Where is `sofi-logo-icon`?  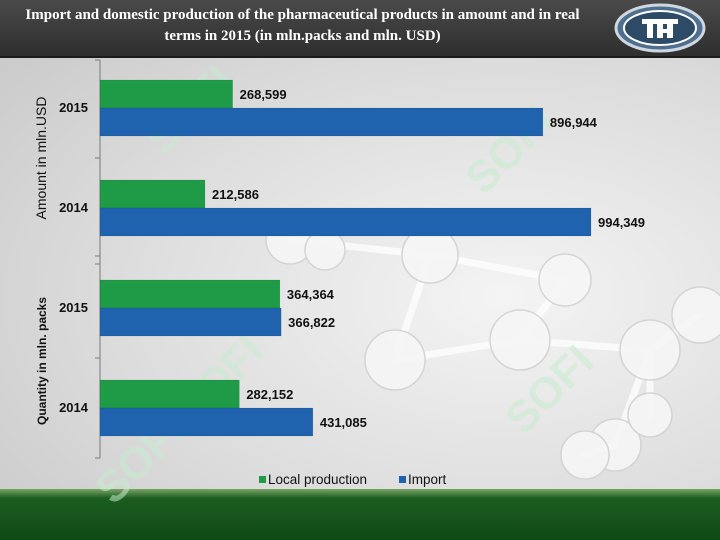
sofi-logo-icon is located at coordinates (660, 28).